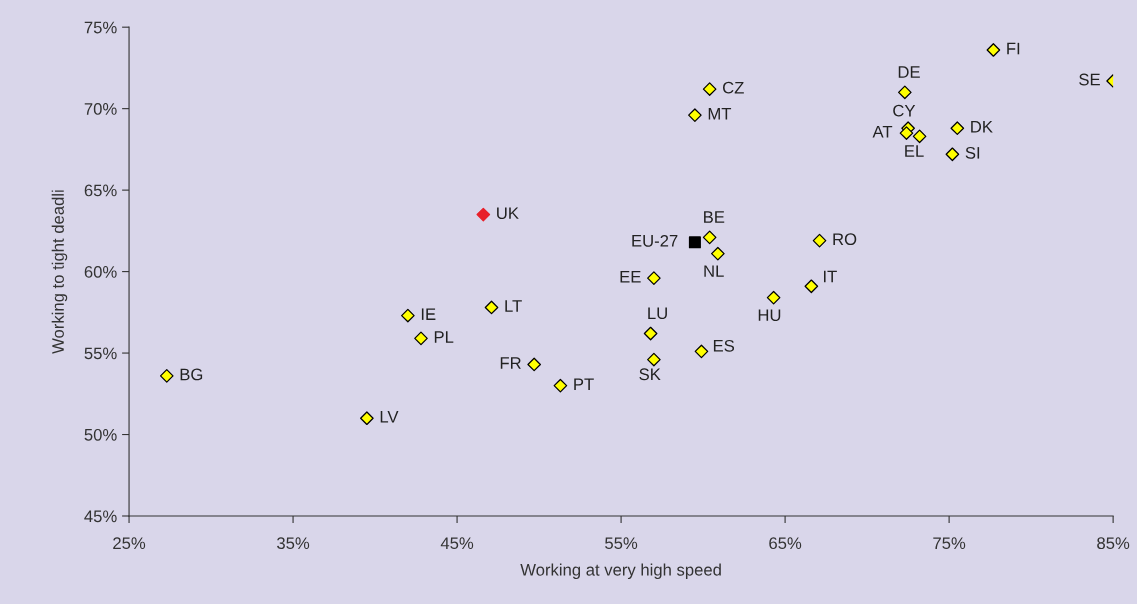 This screenshot has height=604, width=1137. What do you see at coordinates (630, 276) in the screenshot?
I see `annotation: EE` at bounding box center [630, 276].